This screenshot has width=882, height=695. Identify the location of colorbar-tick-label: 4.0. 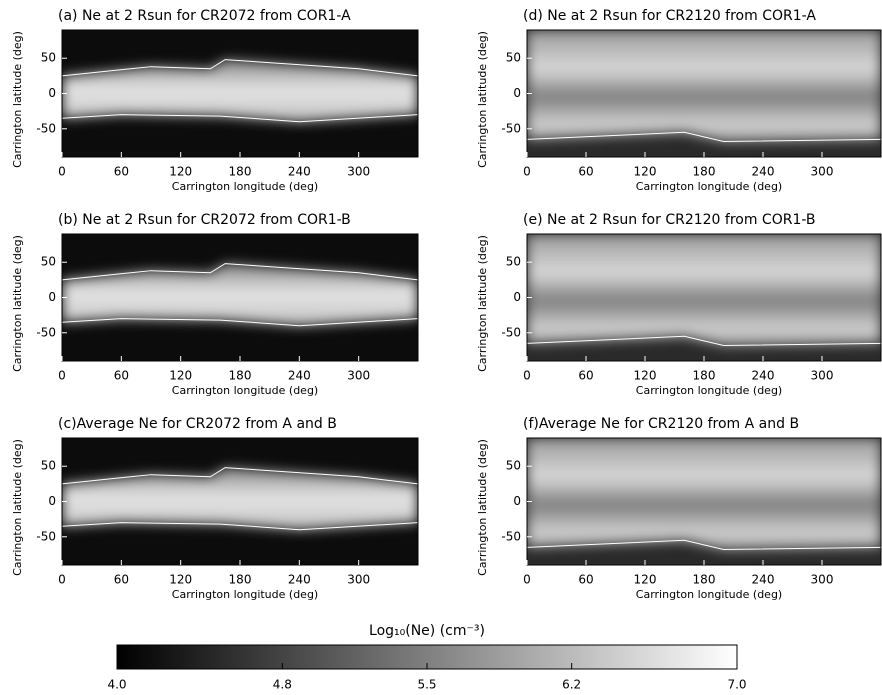
(116, 685).